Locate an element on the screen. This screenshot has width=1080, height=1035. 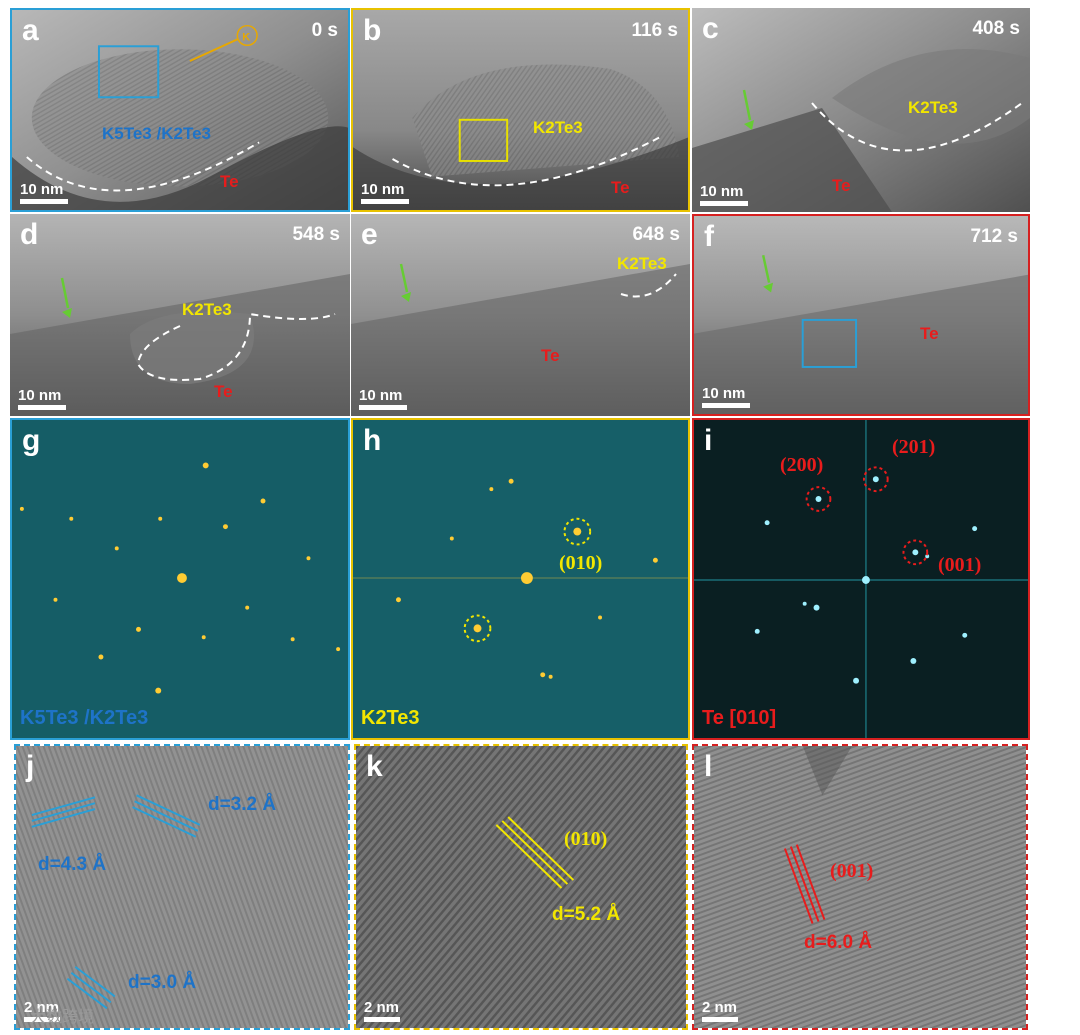
panel-letter: l is located at coordinates (708, 766).